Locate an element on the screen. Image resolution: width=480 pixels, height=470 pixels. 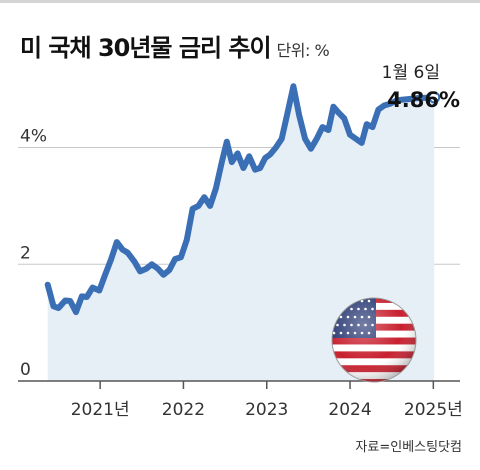
title-row: 미 국채 30년물 금리 추이 단위: % is located at coordinates (175, 45).